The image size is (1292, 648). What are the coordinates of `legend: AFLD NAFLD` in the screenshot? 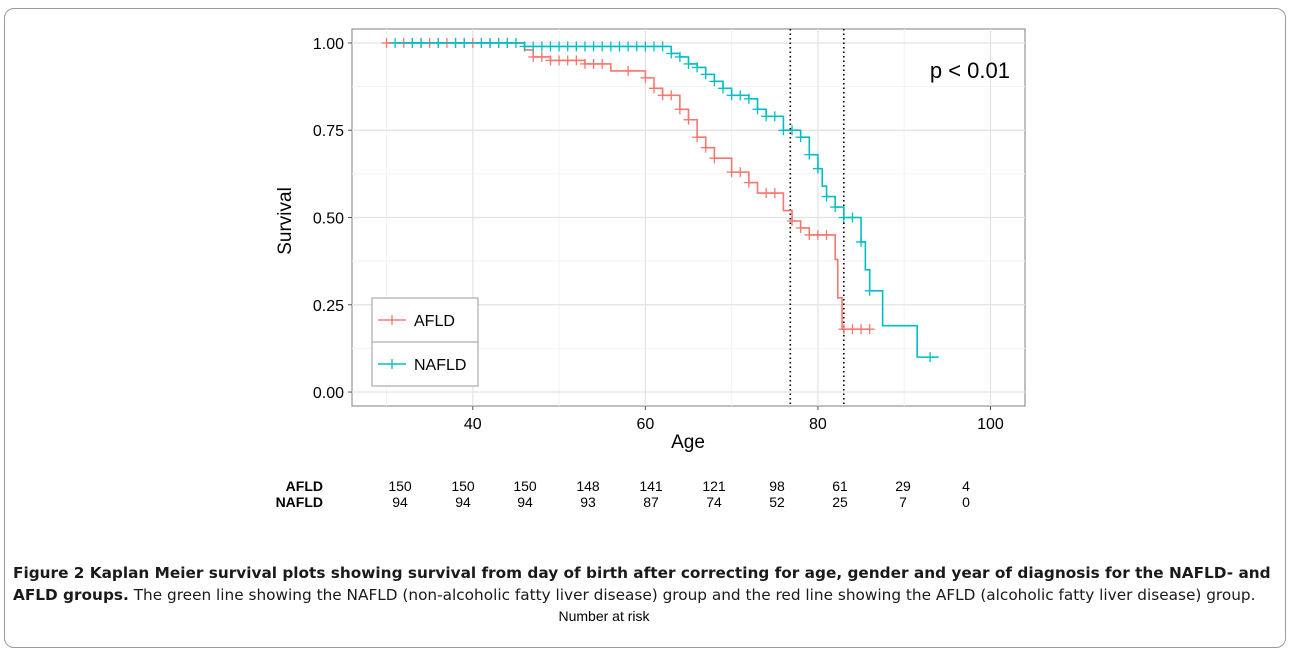 It's located at (425, 342).